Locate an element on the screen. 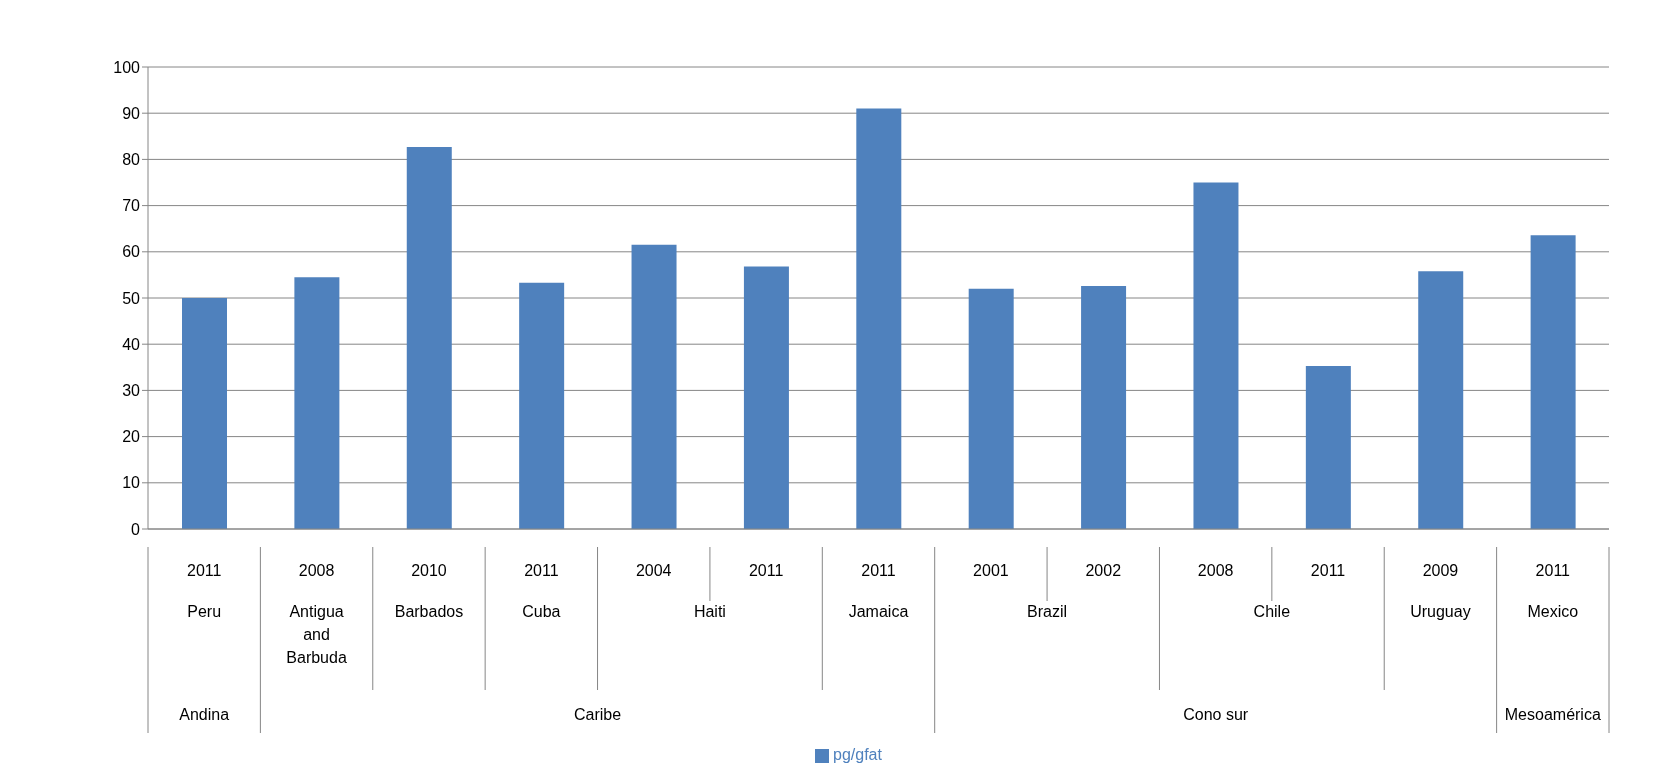  text: Brazil is located at coordinates (1047, 611).